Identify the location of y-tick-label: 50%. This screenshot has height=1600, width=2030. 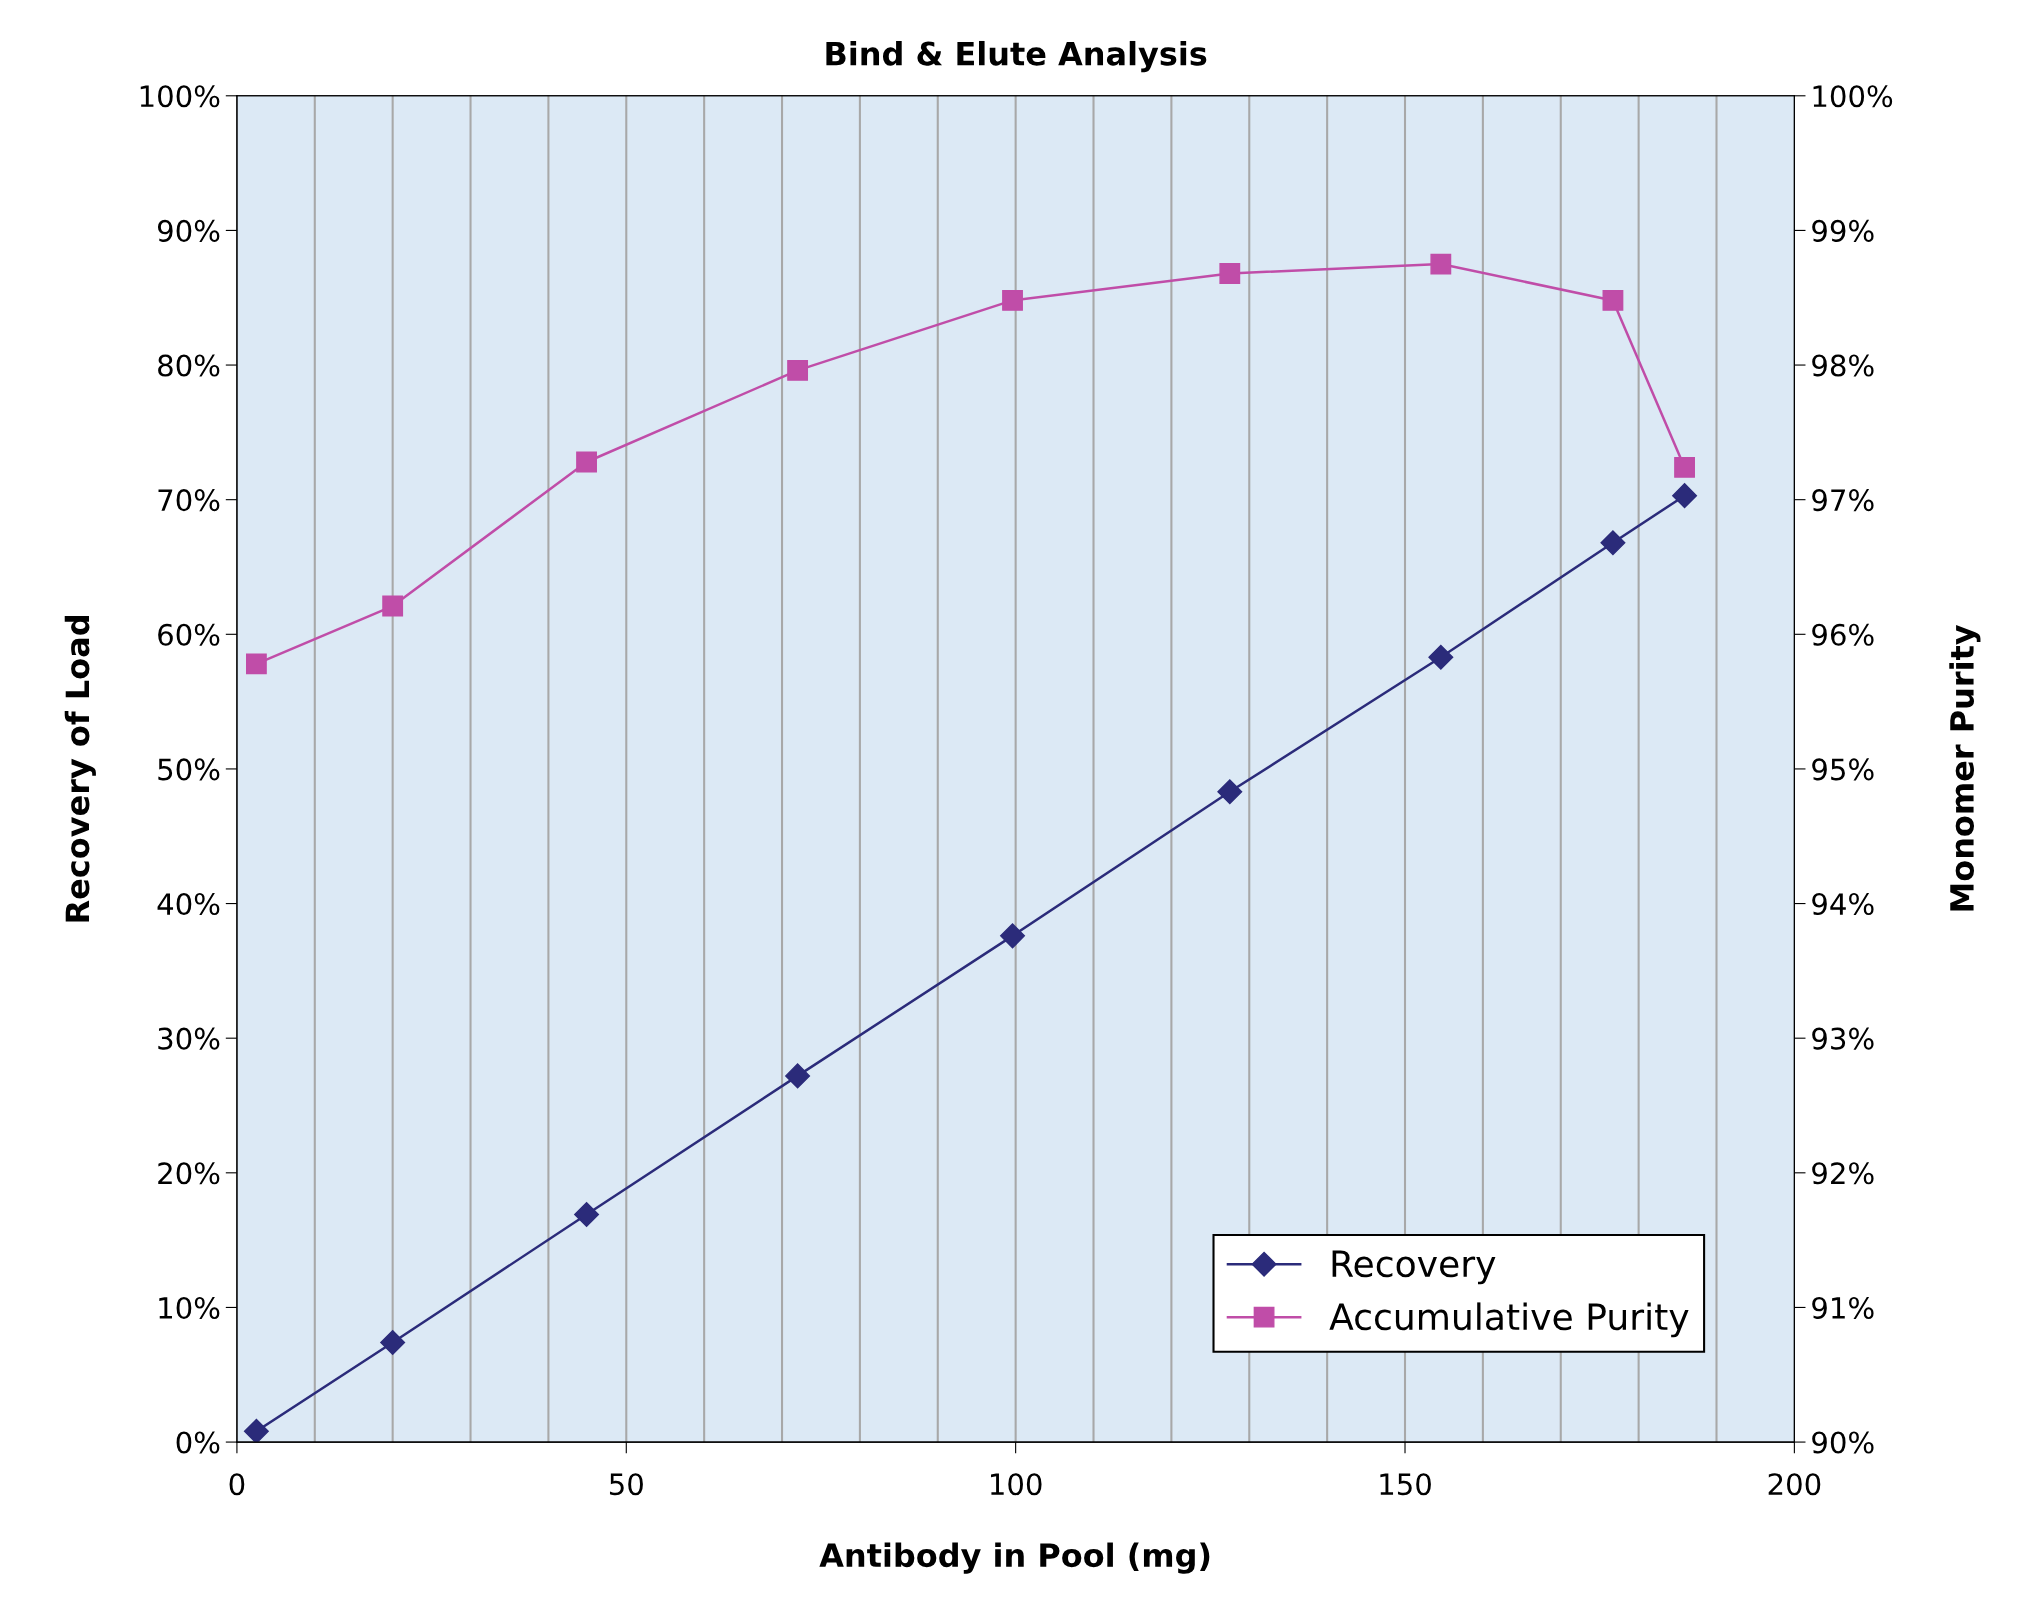
(189, 769).